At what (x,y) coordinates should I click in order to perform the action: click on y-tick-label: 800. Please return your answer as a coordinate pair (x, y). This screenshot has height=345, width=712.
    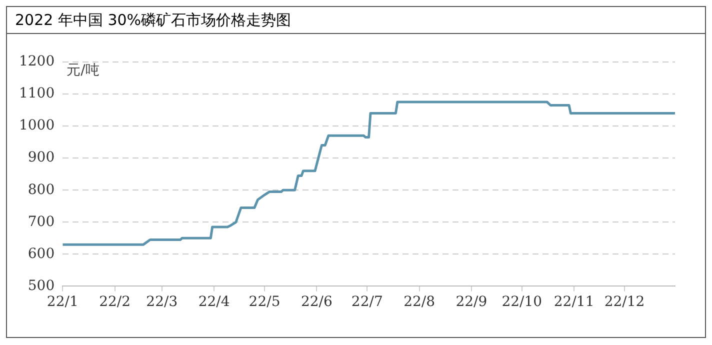
    Looking at the image, I should click on (41, 190).